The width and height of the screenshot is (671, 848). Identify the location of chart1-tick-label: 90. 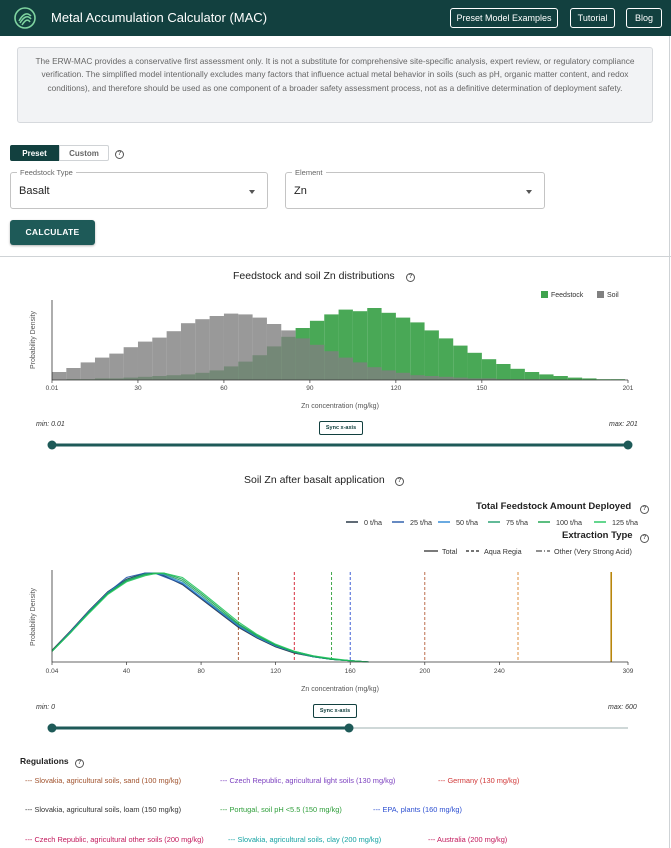
(310, 388).